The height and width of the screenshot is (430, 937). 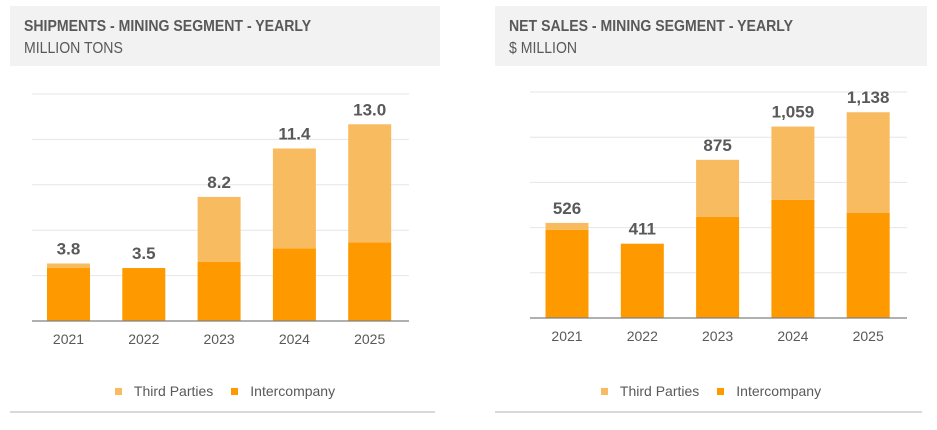 What do you see at coordinates (567, 208) in the screenshot?
I see `data-label-2021: 526` at bounding box center [567, 208].